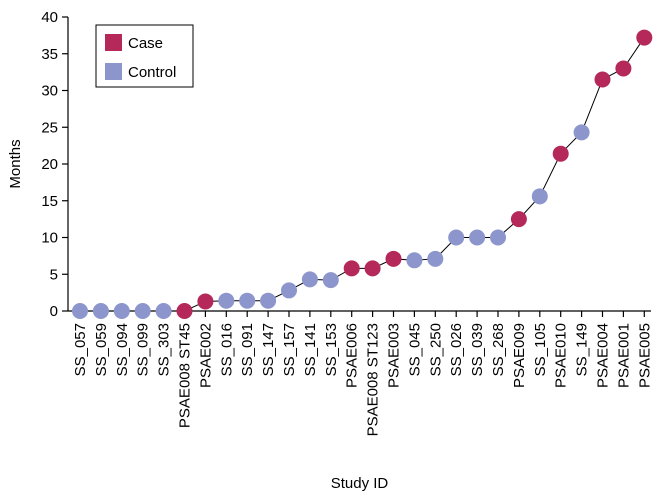 The image size is (655, 501). What do you see at coordinates (49, 127) in the screenshot?
I see `y-tick-label: 25` at bounding box center [49, 127].